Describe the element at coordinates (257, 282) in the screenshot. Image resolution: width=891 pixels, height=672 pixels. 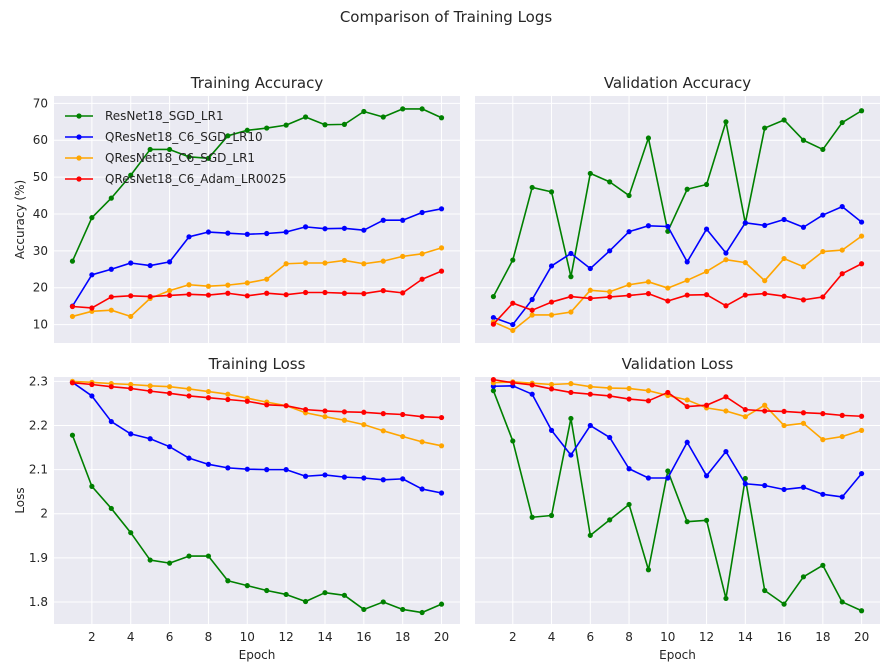
I see `series-line-qresnet18-c6-sgd-lr1` at that location.